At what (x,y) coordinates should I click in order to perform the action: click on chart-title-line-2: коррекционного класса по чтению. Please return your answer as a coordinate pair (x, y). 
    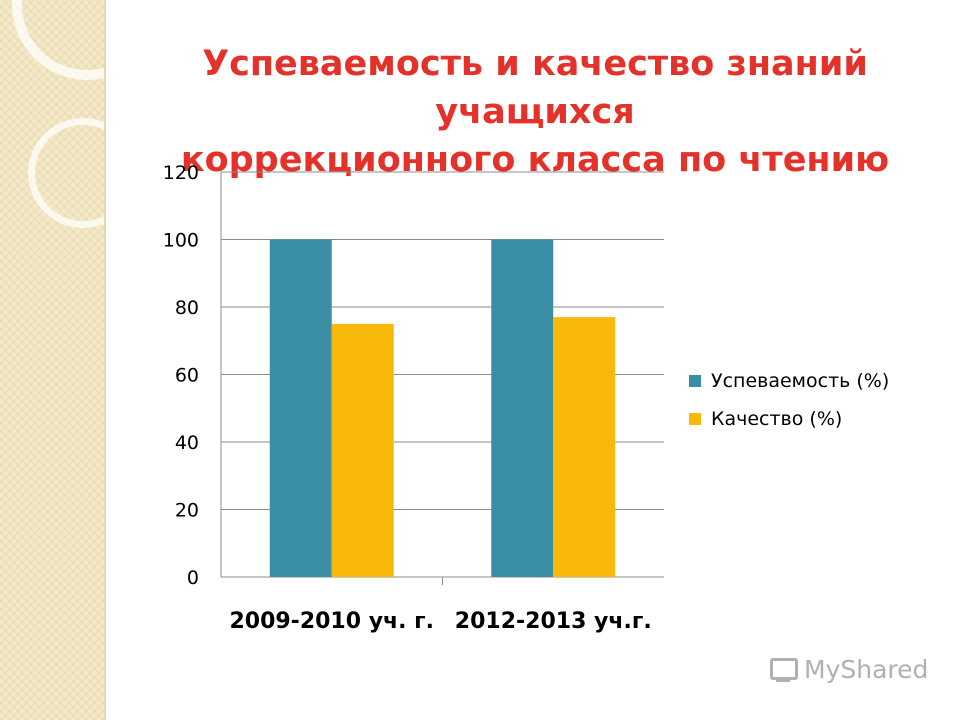
    Looking at the image, I should click on (535, 160).